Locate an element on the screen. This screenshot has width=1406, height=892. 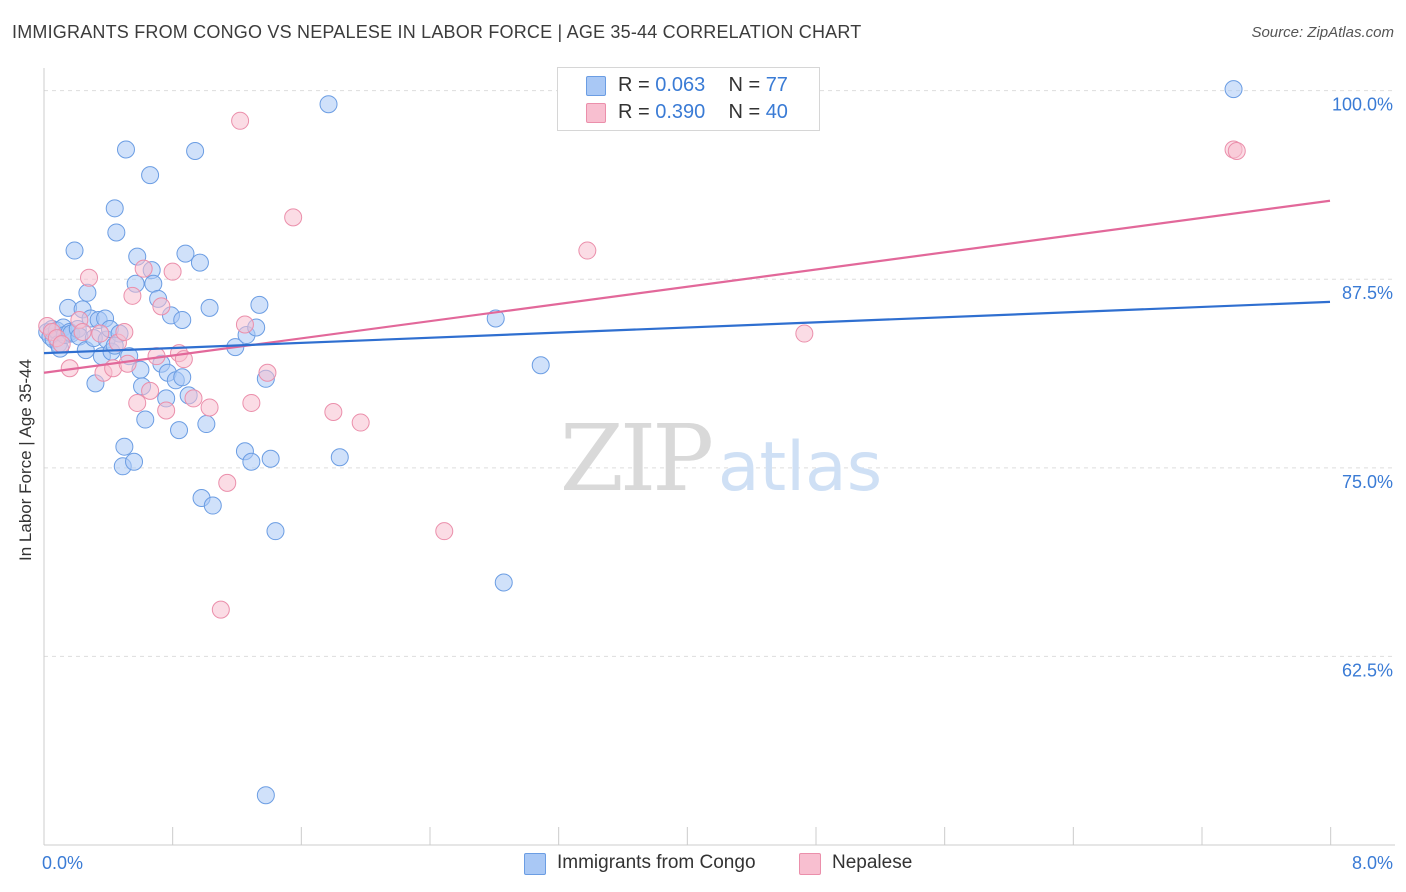
y-tick-label: 100.0% is located at coordinates (1362, 105).